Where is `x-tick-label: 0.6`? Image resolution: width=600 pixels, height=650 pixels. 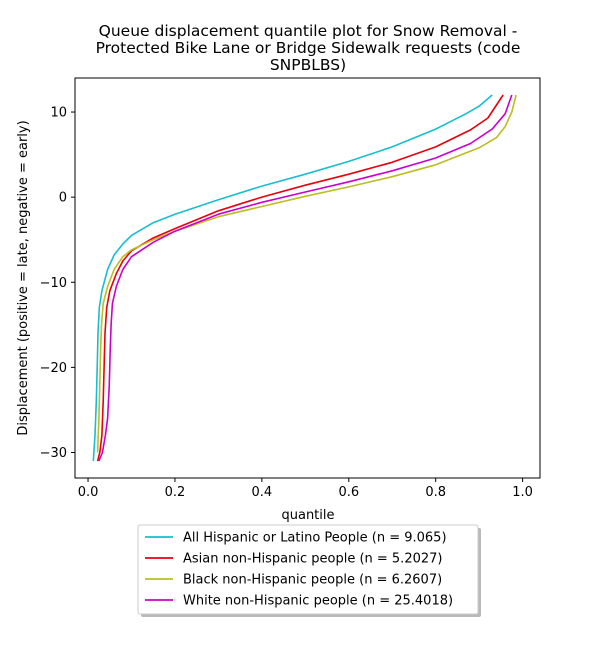
x-tick-label: 0.6 is located at coordinates (348, 492).